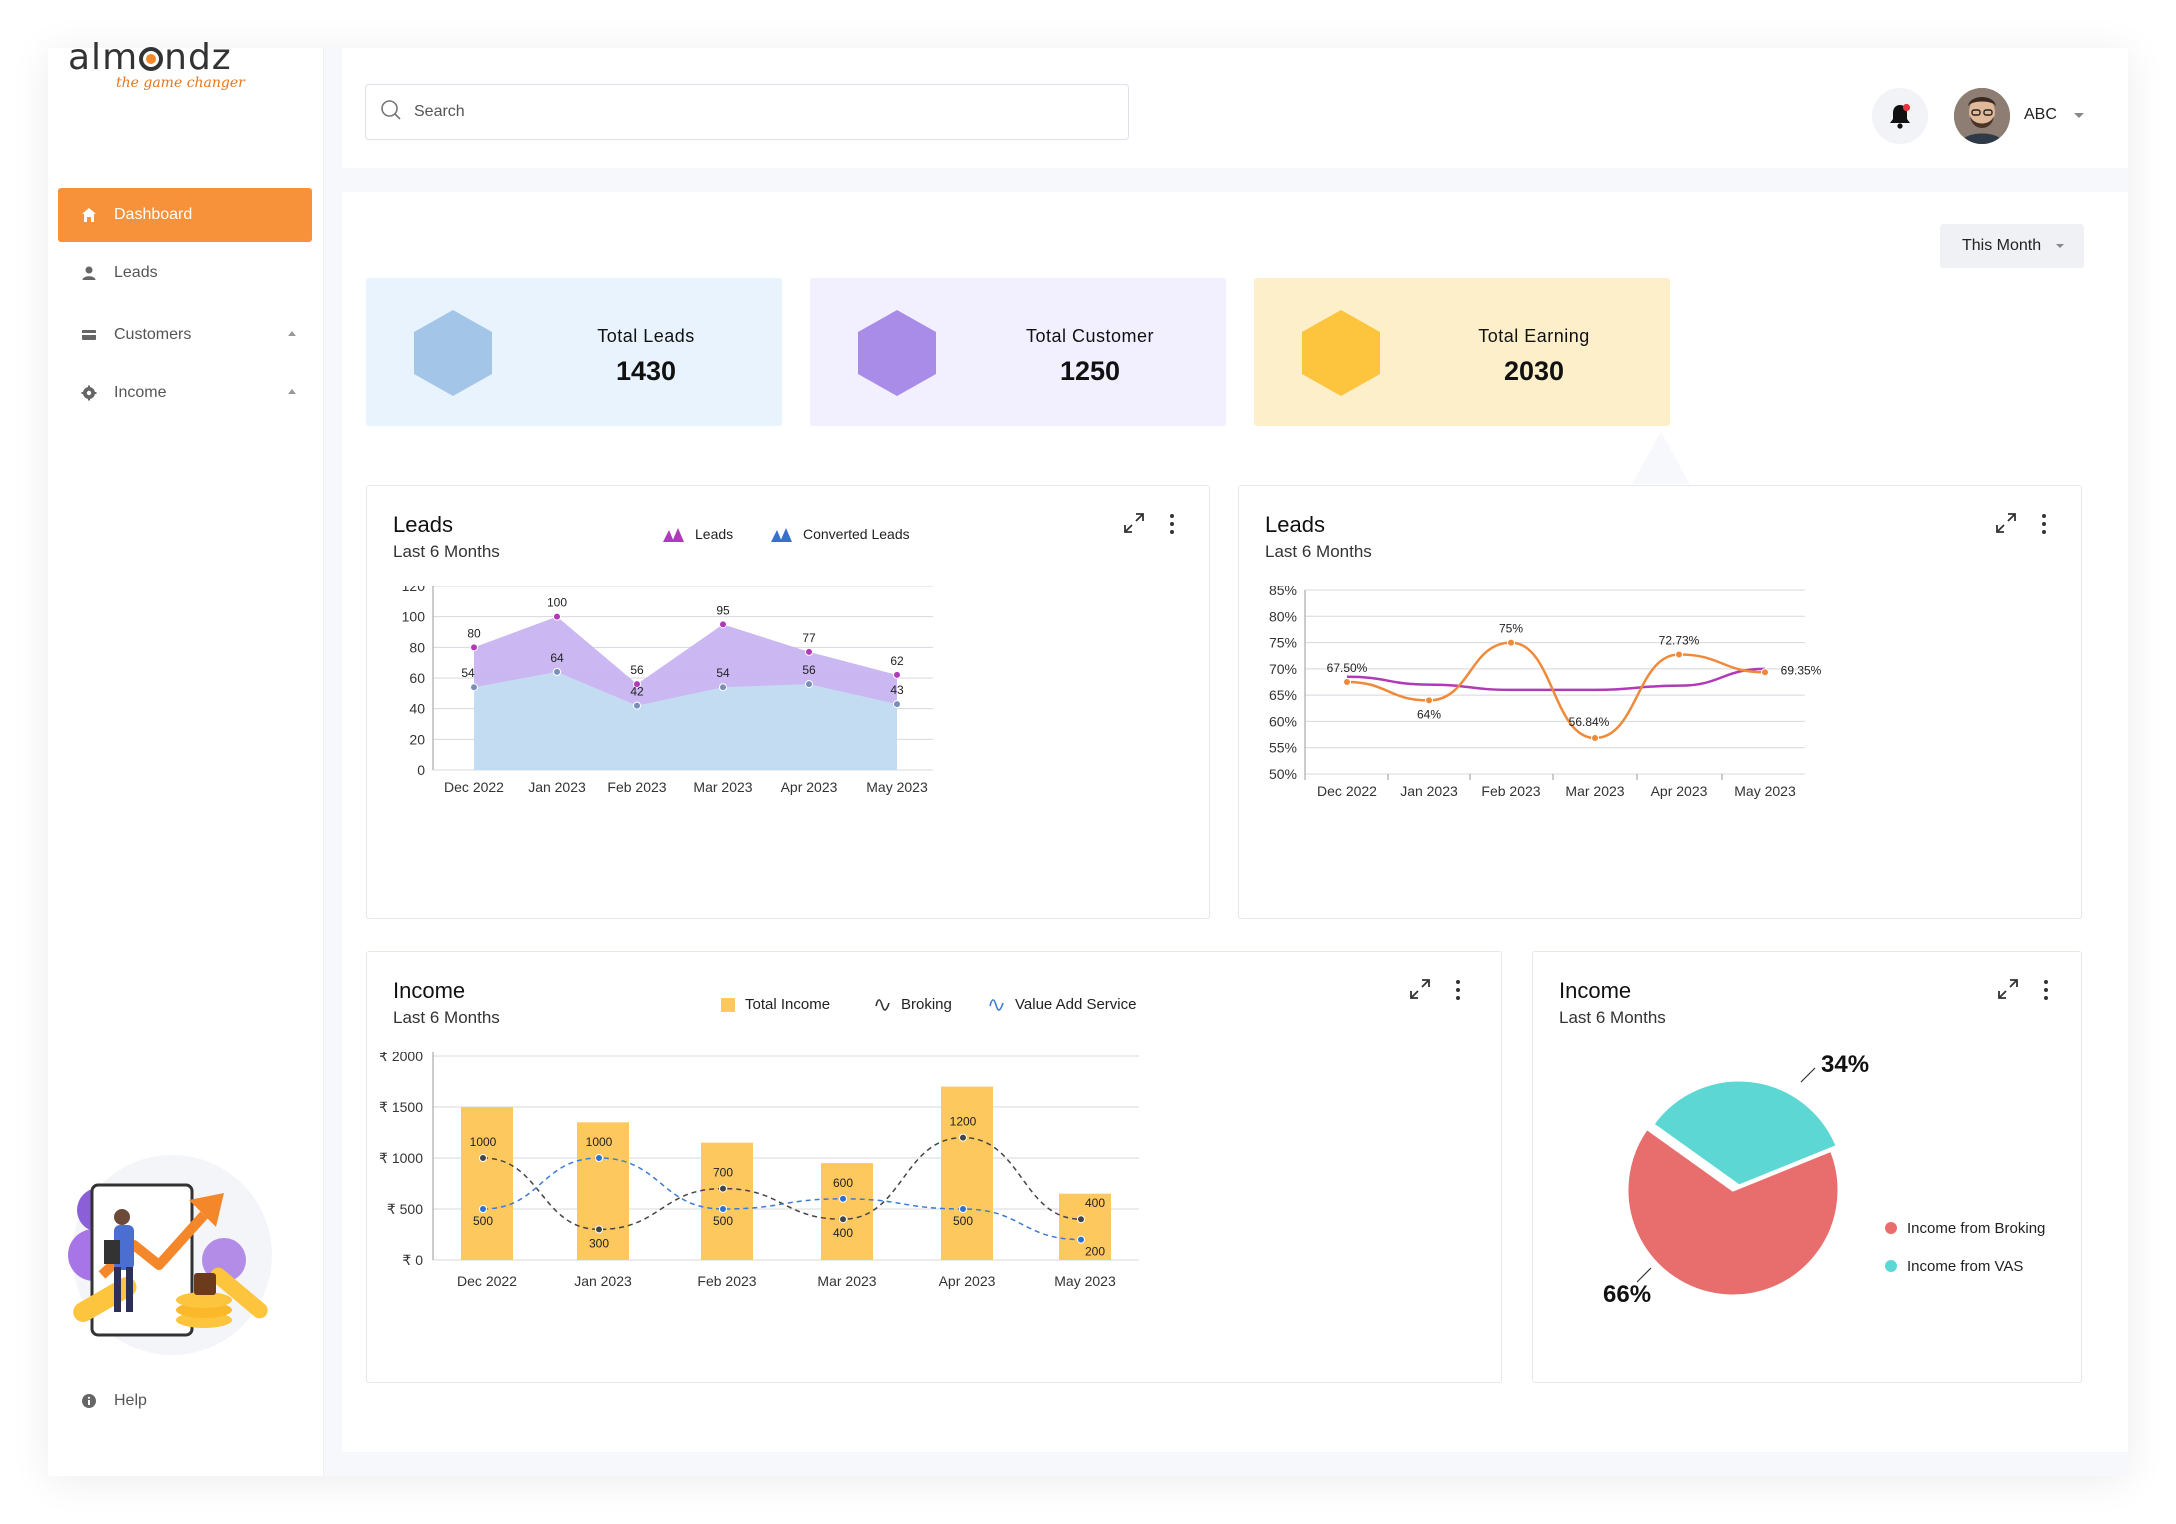  Describe the element at coordinates (412, 1260) in the screenshot. I see `y-tick-label: ₹ 0` at that location.